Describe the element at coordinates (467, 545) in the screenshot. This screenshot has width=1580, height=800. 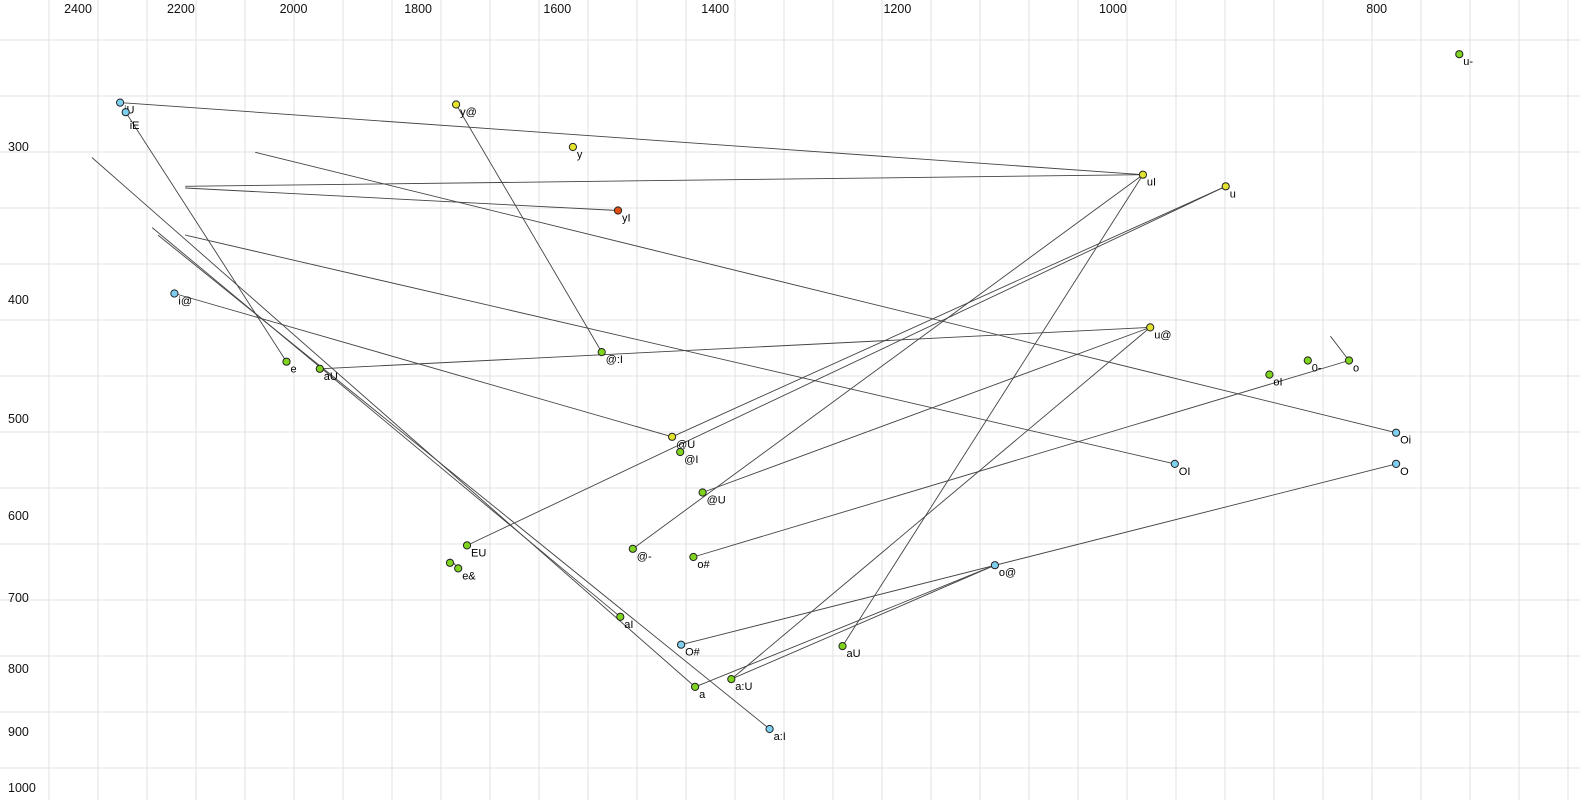
I see `data-point-EU` at that location.